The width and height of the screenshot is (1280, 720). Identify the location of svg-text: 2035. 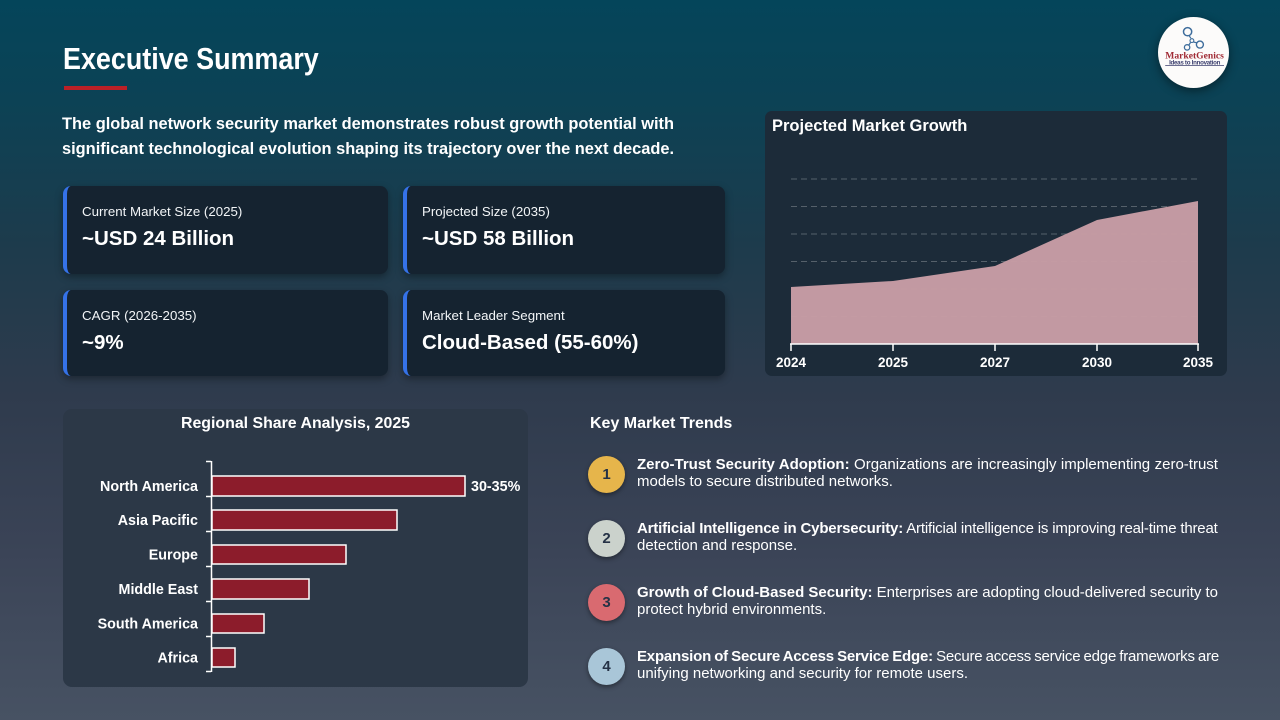
(1198, 362).